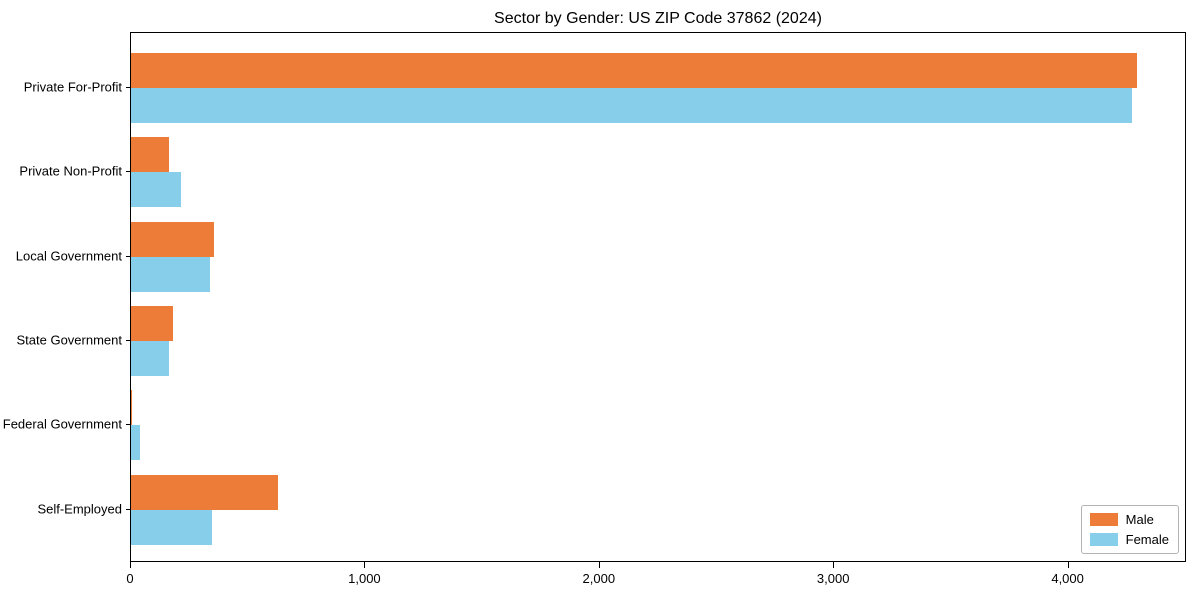 Image resolution: width=1200 pixels, height=600 pixels. Describe the element at coordinates (1103, 539) in the screenshot. I see `legend-swatch-female` at that location.